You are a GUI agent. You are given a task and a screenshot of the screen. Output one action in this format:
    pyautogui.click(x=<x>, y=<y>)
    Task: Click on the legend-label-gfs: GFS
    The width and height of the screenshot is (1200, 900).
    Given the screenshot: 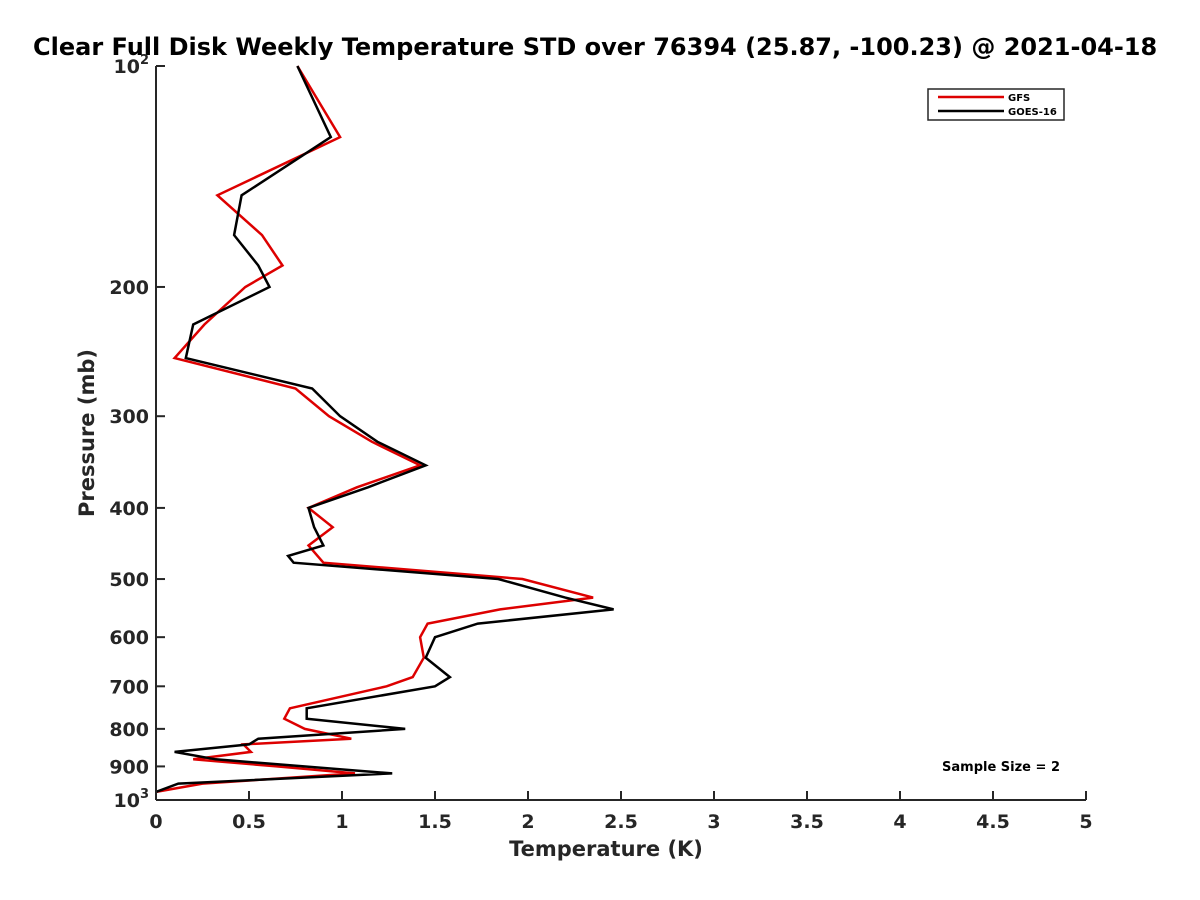 What is the action you would take?
    pyautogui.click(x=1019, y=98)
    